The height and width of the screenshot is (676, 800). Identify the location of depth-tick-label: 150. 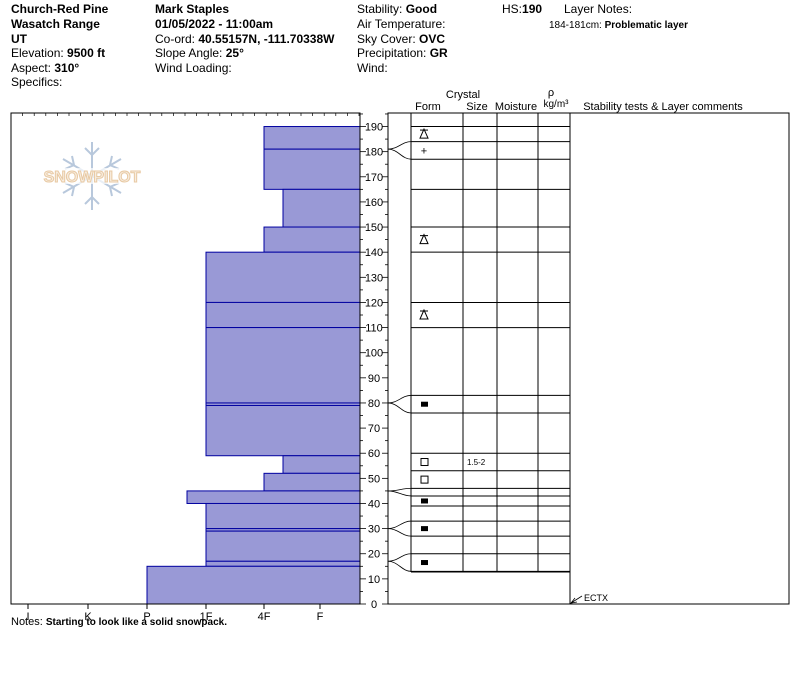
(374, 228).